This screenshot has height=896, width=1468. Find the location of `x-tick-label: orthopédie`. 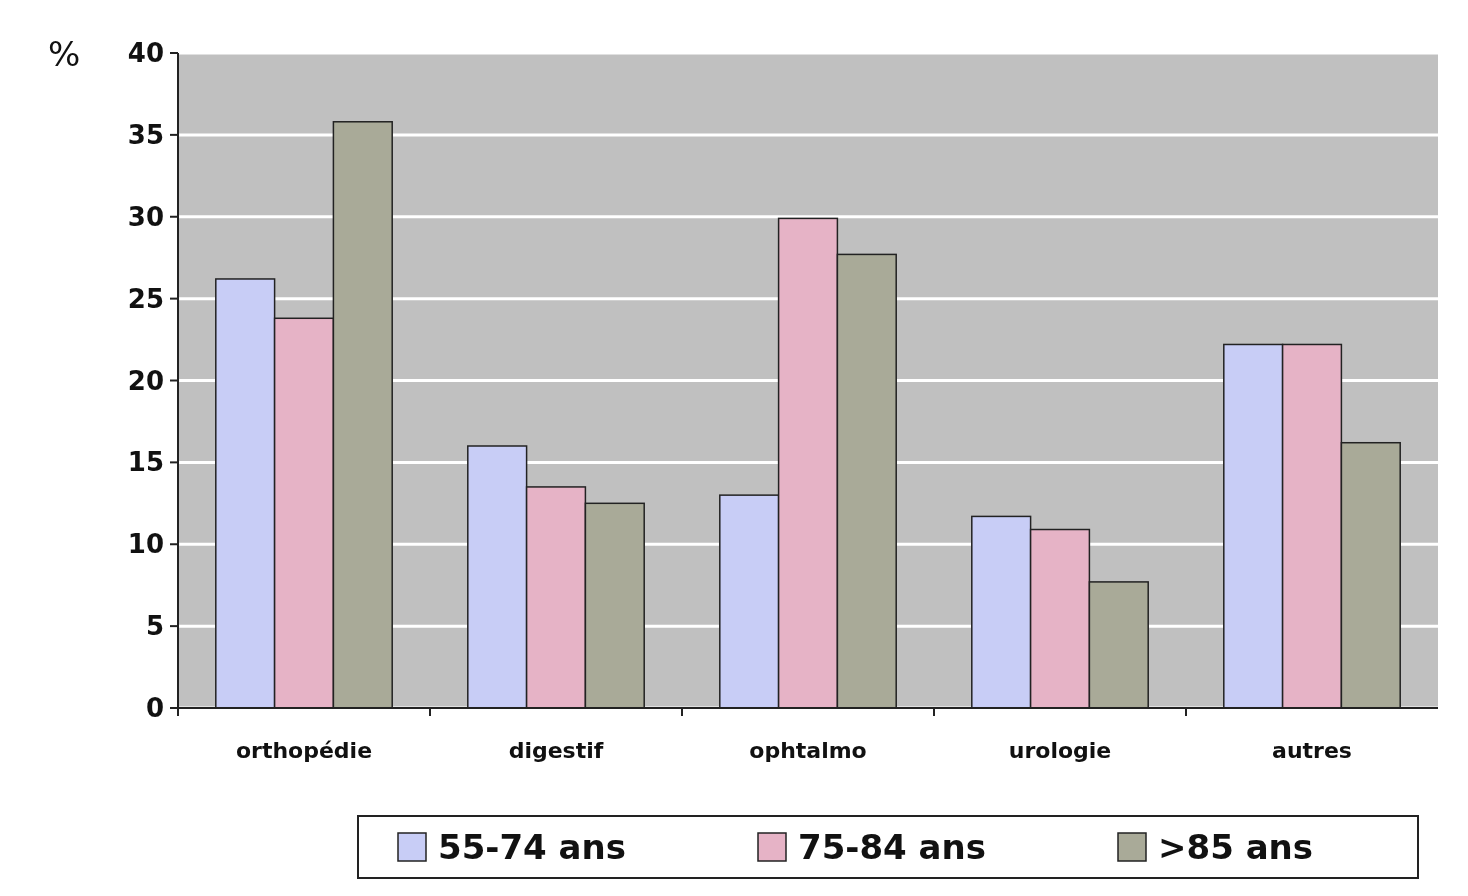

x-tick-label: orthopédie is located at coordinates (304, 750).